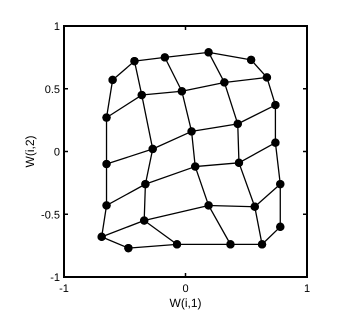  What do you see at coordinates (30, 152) in the screenshot?
I see `y-axis-title: W(i,2)` at bounding box center [30, 152].